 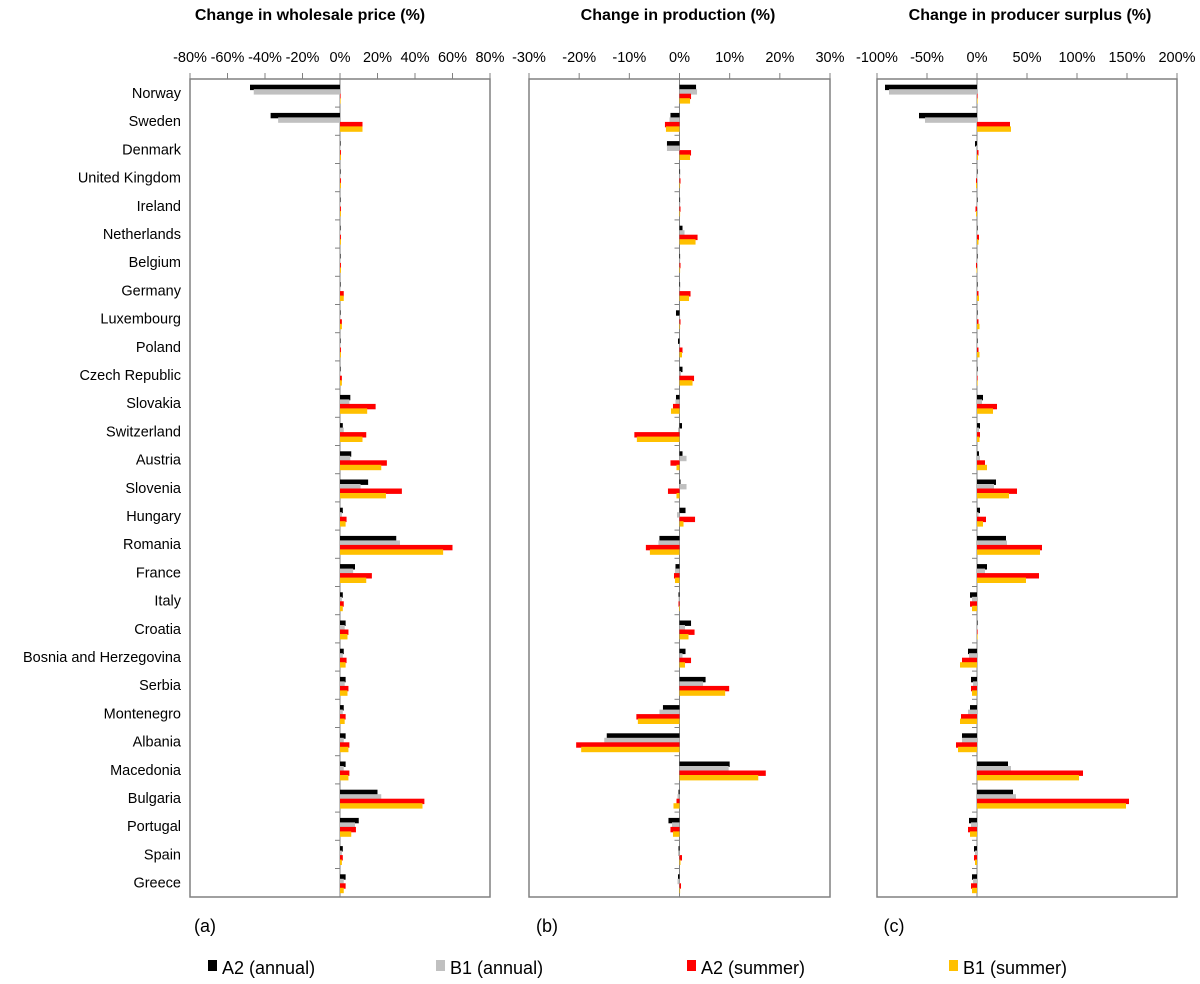 What do you see at coordinates (155, 263) in the screenshot?
I see `category-label: Belgium` at bounding box center [155, 263].